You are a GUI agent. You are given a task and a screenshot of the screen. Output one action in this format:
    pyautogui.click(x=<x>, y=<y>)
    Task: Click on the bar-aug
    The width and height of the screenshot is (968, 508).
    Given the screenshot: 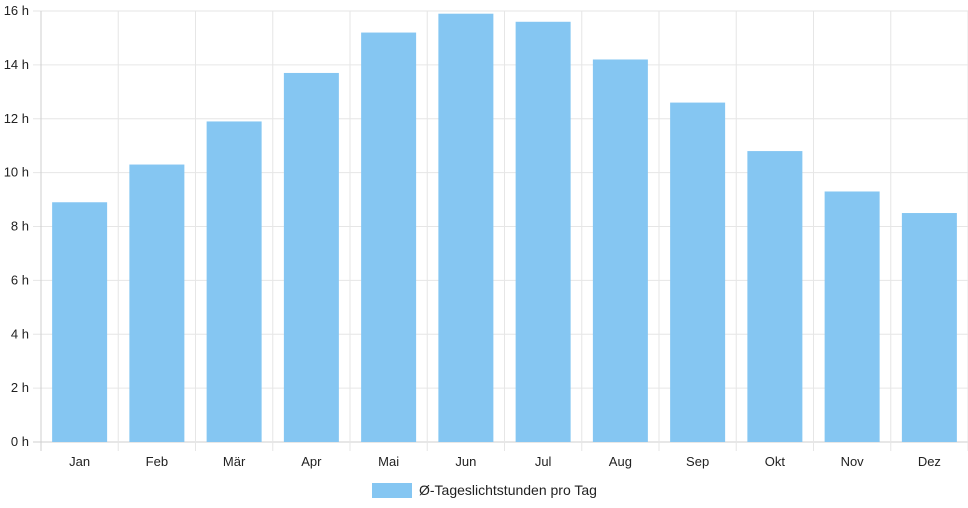 What is the action you would take?
    pyautogui.click(x=620, y=251)
    